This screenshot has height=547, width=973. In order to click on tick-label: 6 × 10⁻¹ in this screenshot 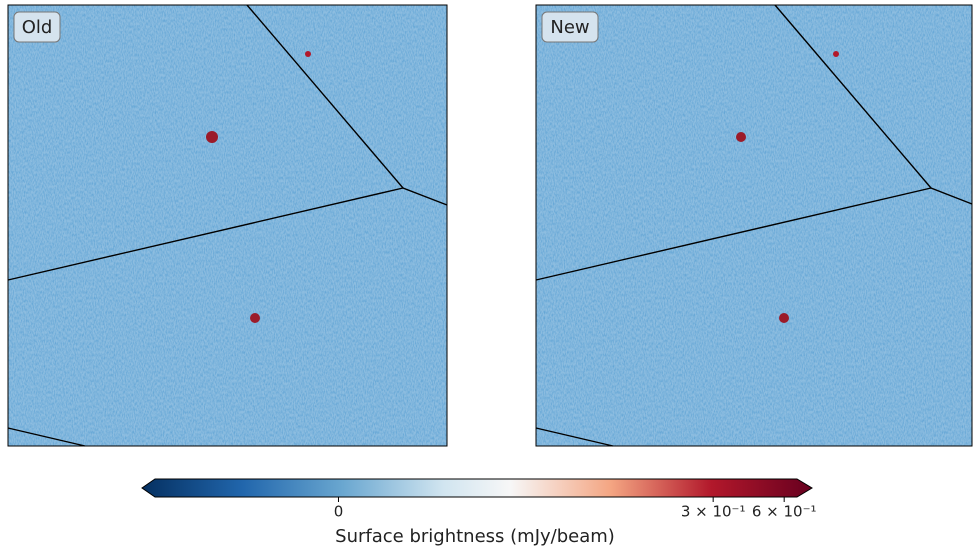, I will do `click(784, 512)`.